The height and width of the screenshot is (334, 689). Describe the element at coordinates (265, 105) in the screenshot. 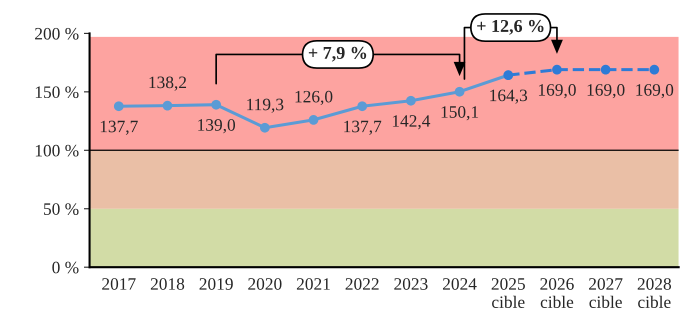

I see `data-label: 119,3` at that location.